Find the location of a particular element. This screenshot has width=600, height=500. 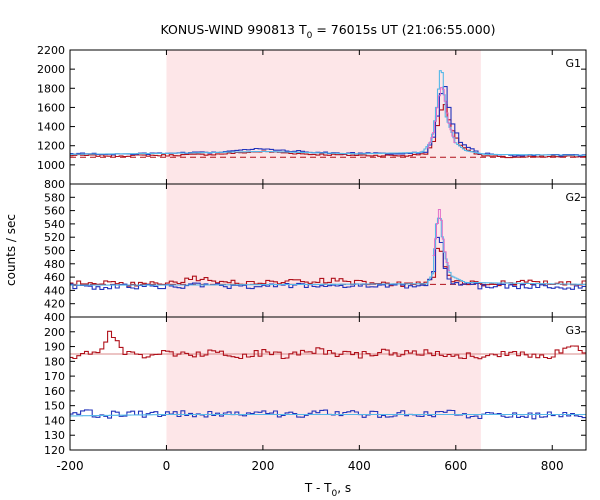

x-tick-label: 800 is located at coordinates (552, 466).